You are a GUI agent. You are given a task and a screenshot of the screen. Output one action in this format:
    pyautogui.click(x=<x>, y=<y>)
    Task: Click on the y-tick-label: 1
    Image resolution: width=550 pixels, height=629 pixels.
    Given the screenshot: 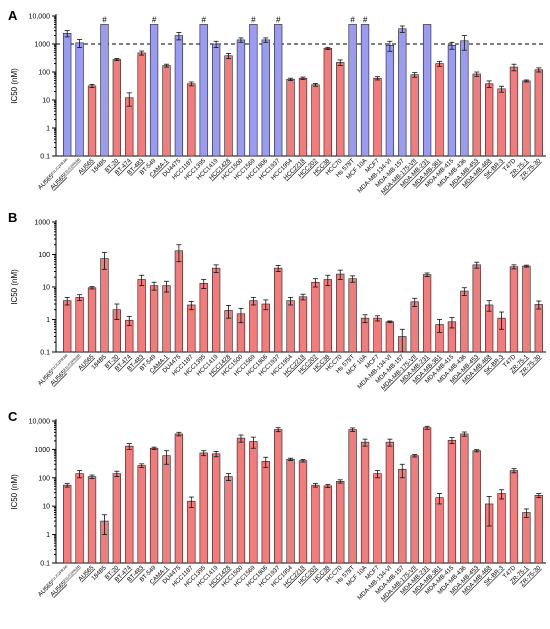 What is the action you would take?
    pyautogui.click(x=48, y=320)
    